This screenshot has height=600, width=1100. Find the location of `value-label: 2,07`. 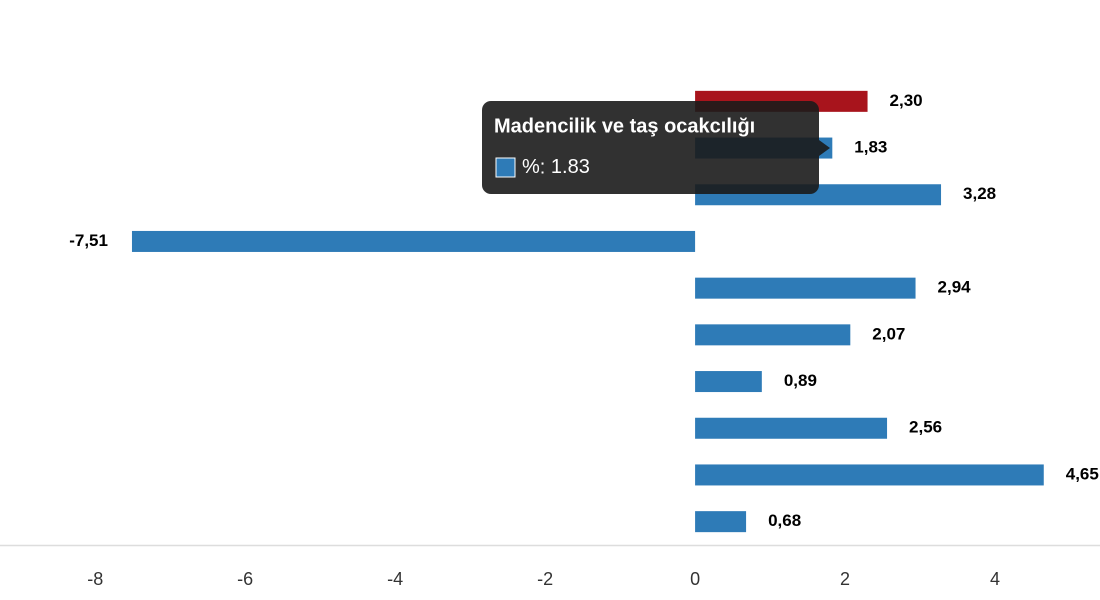

value-label: 2,07 is located at coordinates (888, 333).